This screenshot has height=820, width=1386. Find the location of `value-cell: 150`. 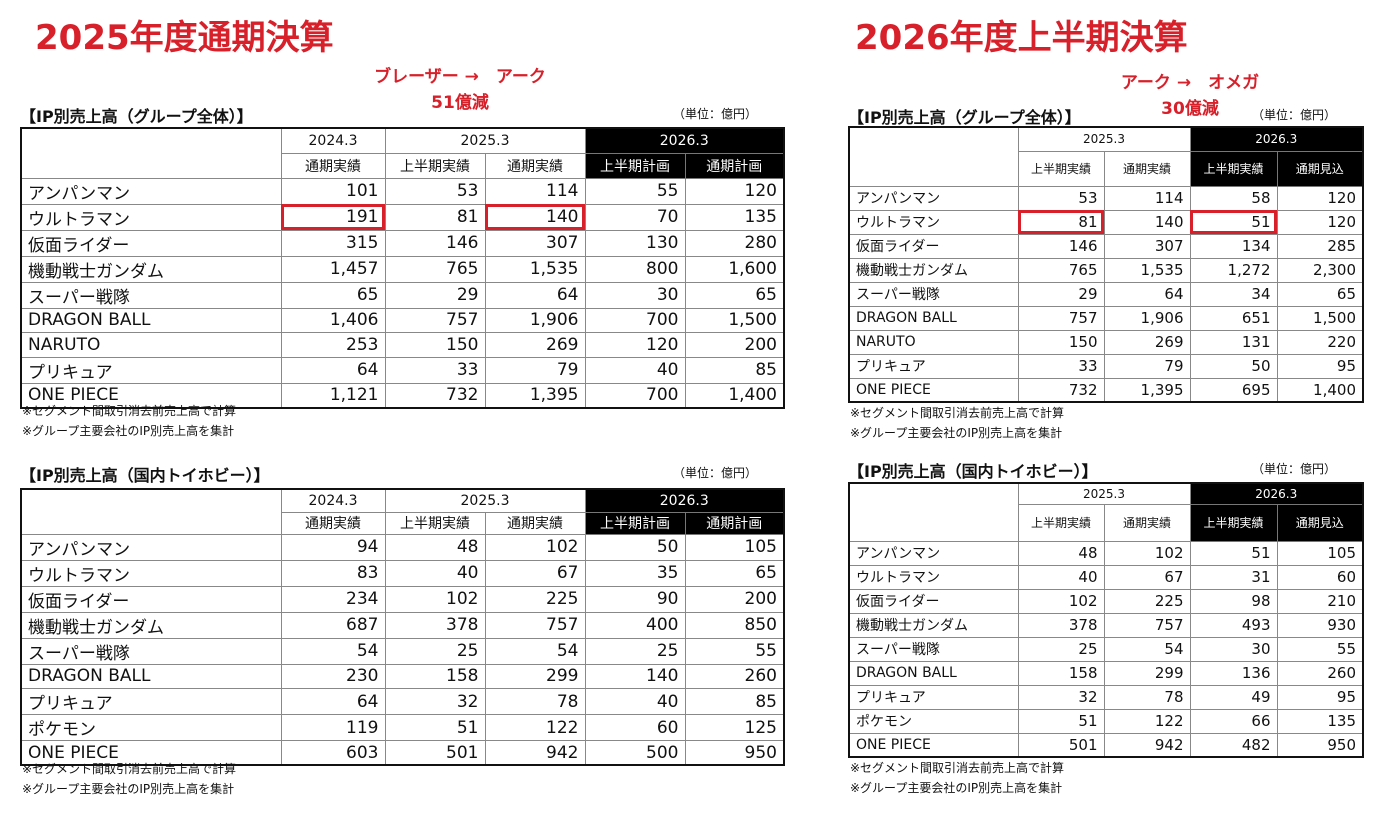

value-cell: 150 is located at coordinates (1061, 342).